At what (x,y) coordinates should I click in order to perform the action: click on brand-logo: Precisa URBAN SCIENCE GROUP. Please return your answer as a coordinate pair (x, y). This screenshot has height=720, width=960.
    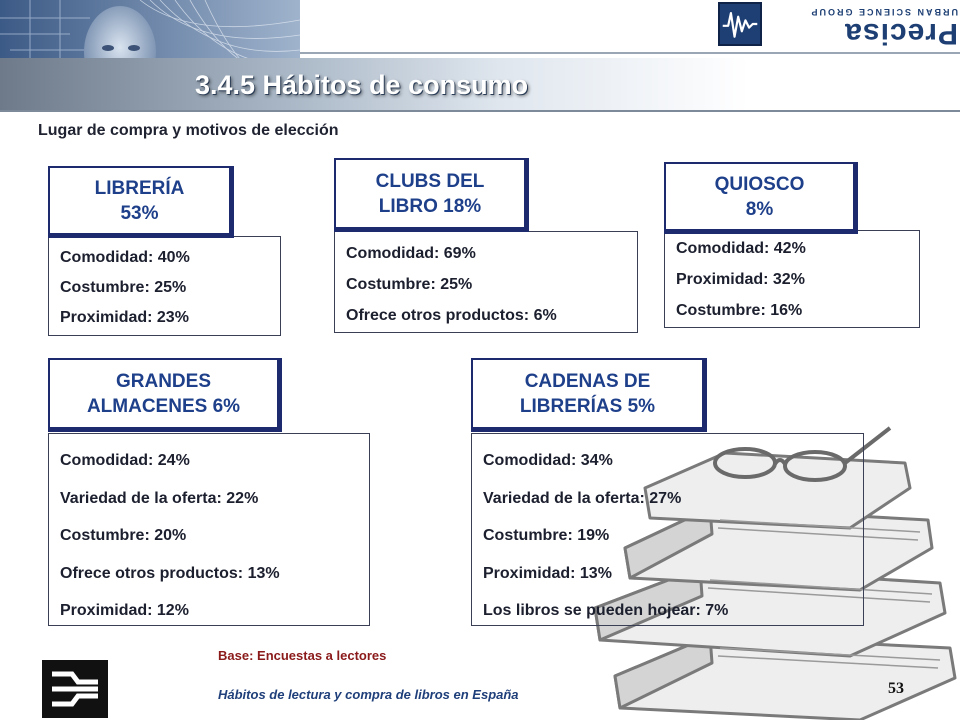
    Looking at the image, I should click on (838, 25).